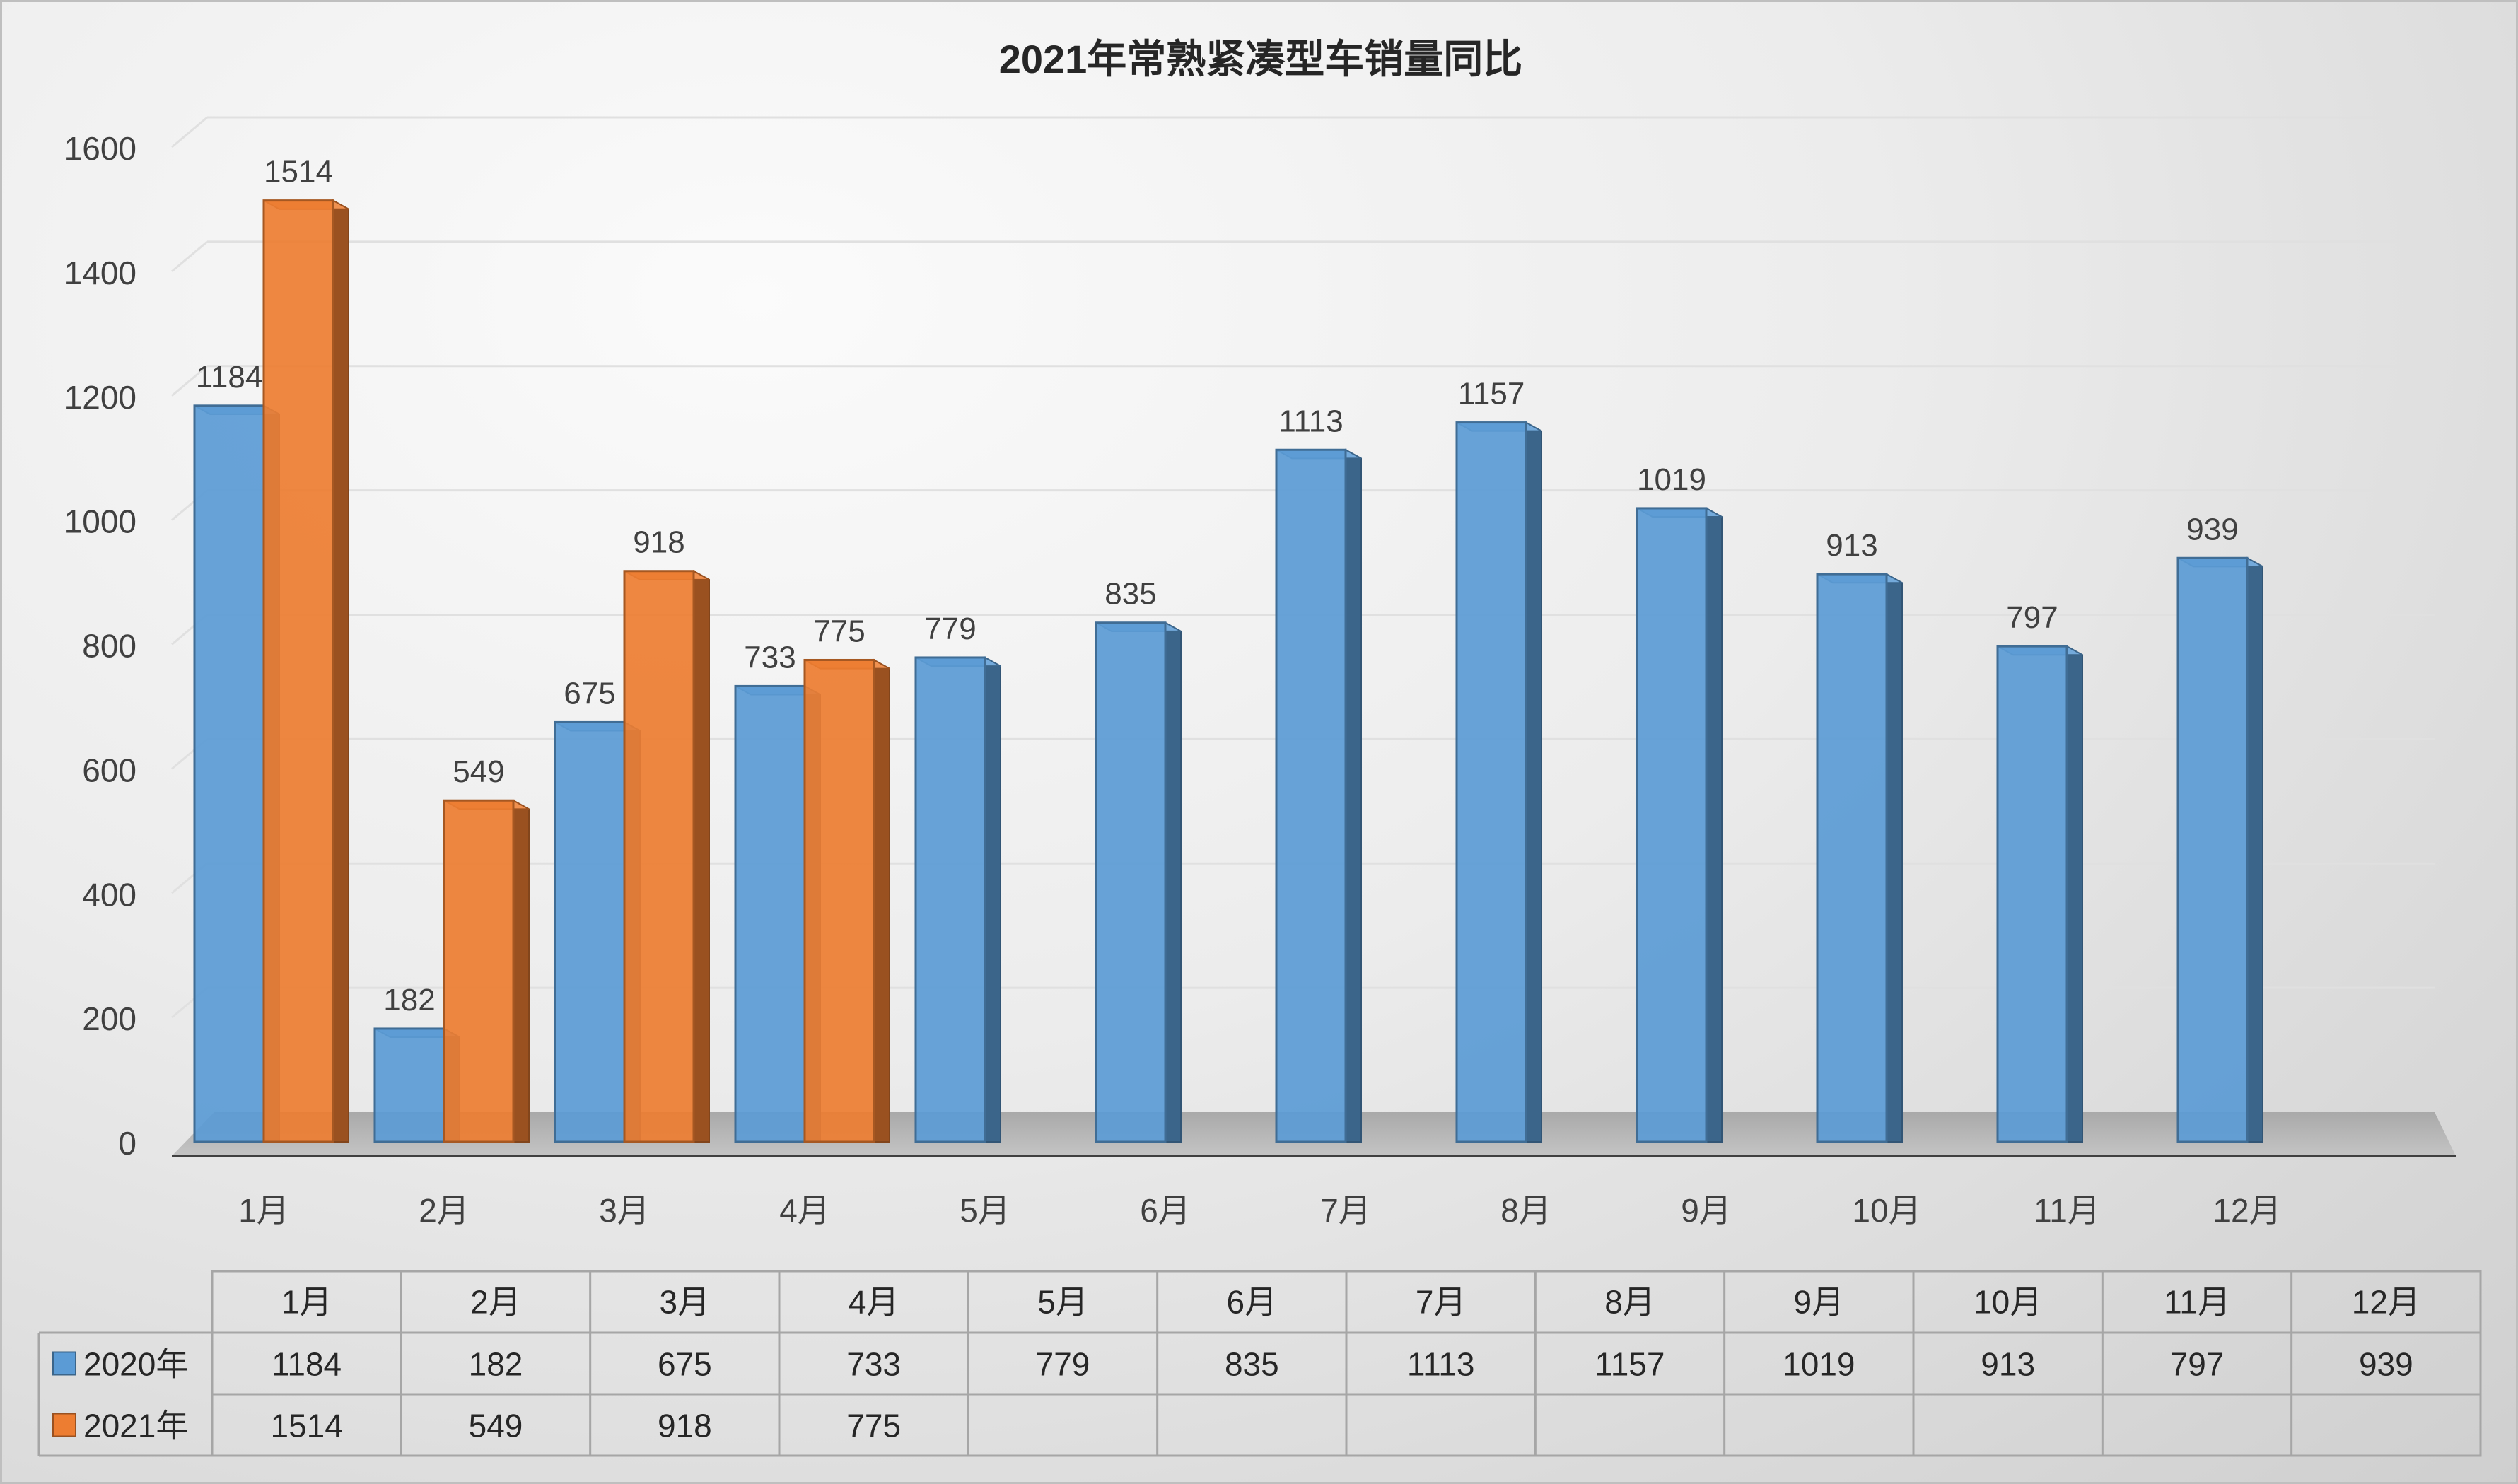 This screenshot has width=2518, height=1484. What do you see at coordinates (985, 1210) in the screenshot?
I see `x-tick-label: 5月` at bounding box center [985, 1210].